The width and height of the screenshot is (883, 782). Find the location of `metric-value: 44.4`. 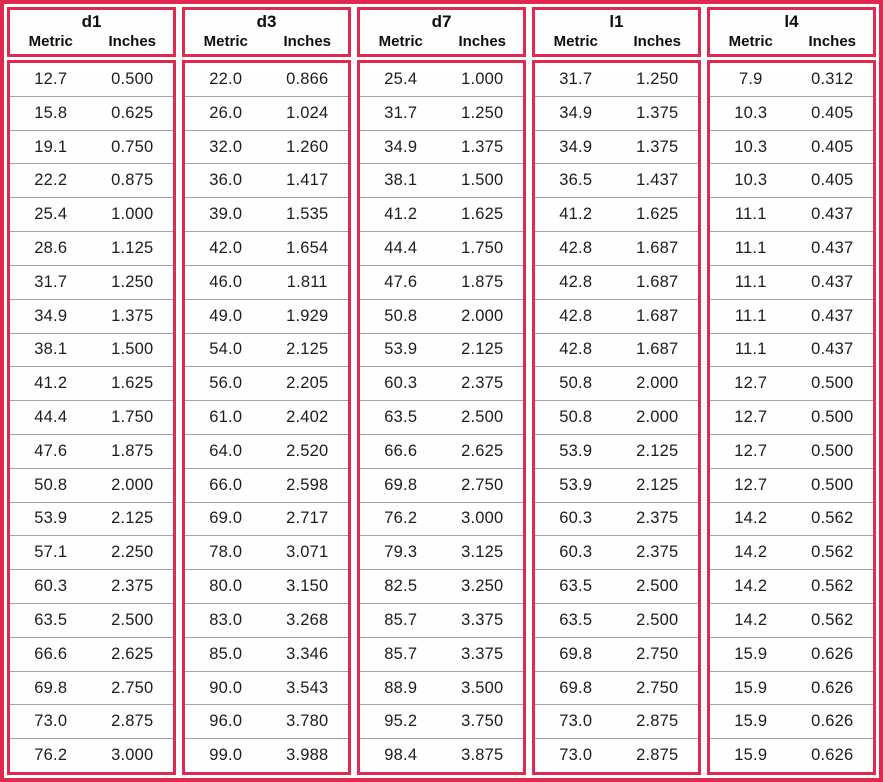

metric-value: 44.4 is located at coordinates (51, 417).